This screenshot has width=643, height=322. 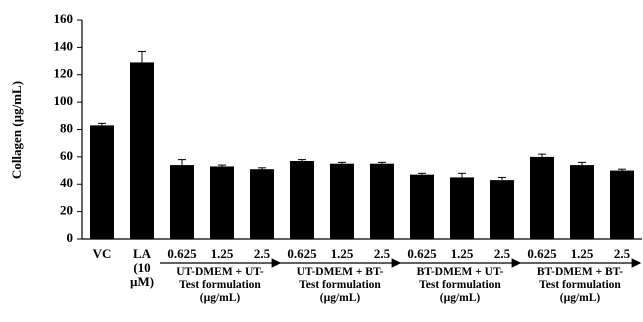 I want to click on x-tick-label: LA (10 µM), so click(x=142, y=267).